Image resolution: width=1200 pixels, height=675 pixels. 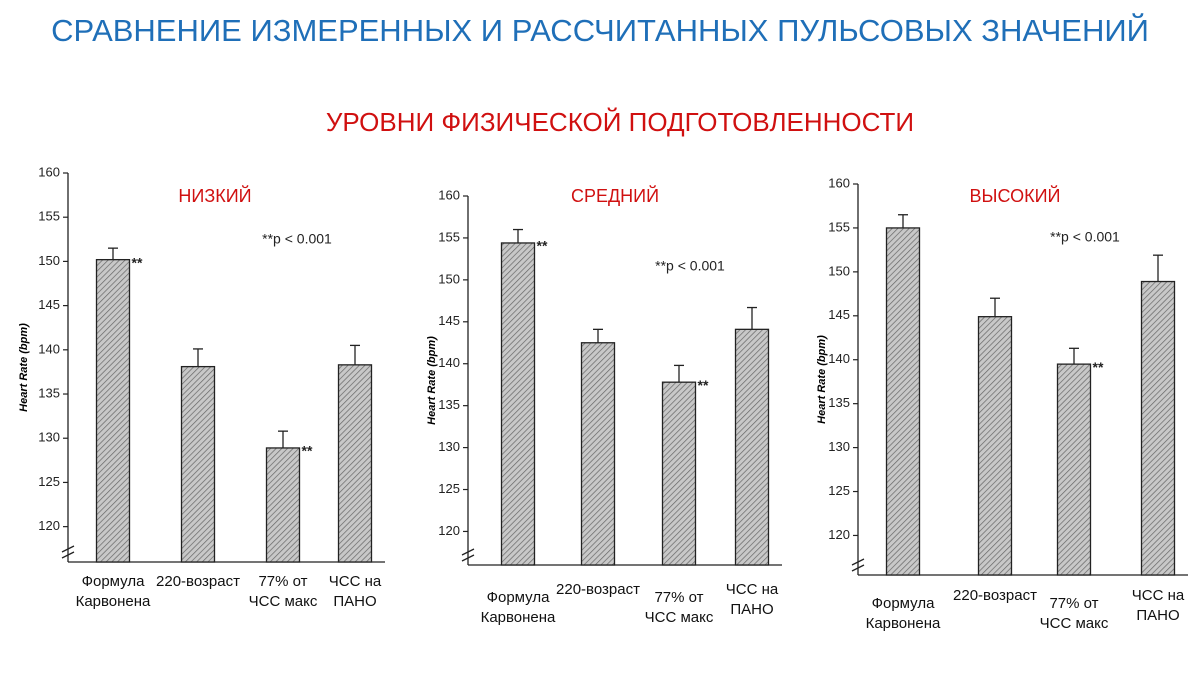 What do you see at coordinates (620, 122) in the screenshot?
I see `slide-subtitle: УРОВНИ ФИЗИЧЕСКОЙ ПОДГОТОВЛЕННОСТИ` at bounding box center [620, 122].